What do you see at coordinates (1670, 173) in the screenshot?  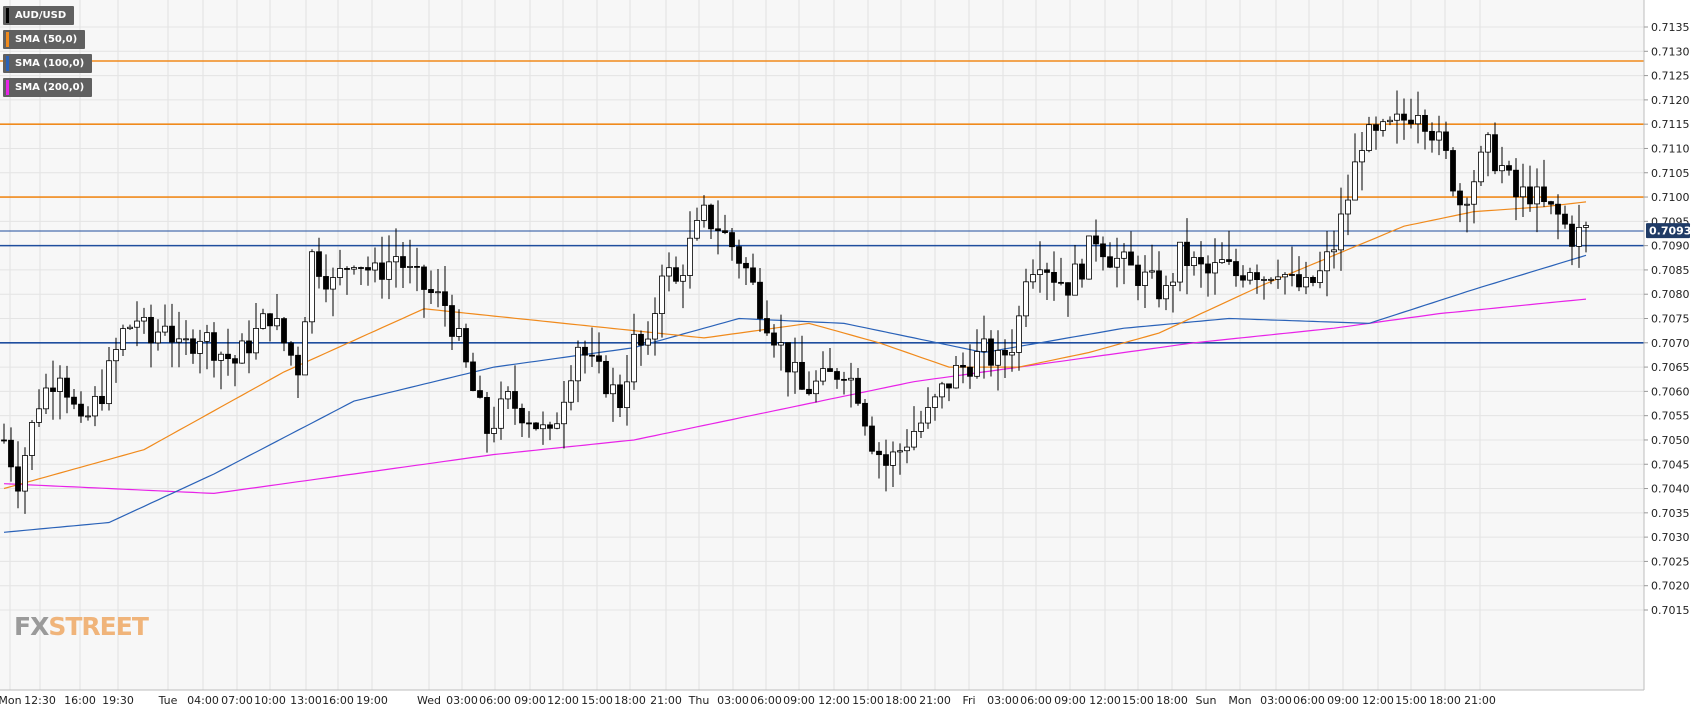 I see `y-tick-label: 0.7105` at bounding box center [1670, 173].